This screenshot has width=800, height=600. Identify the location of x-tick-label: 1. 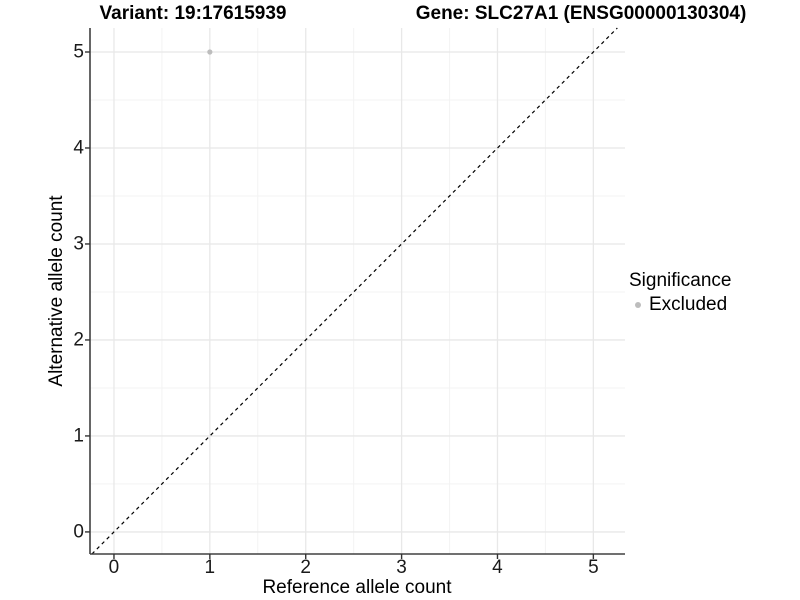
(210, 567).